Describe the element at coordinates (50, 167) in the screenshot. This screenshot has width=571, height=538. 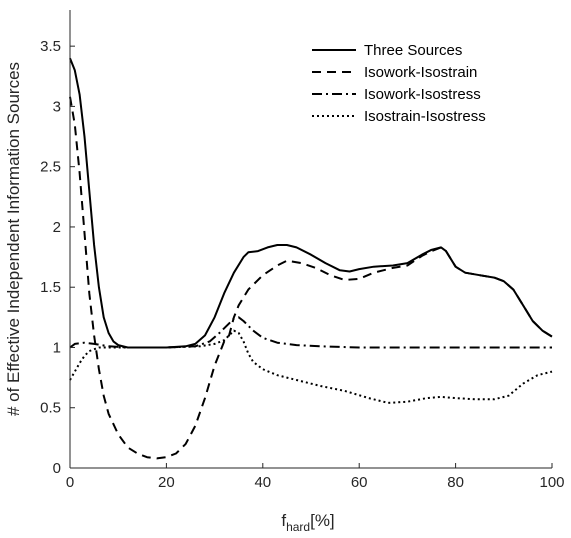
I see `y-tick-label: 2.5` at that location.